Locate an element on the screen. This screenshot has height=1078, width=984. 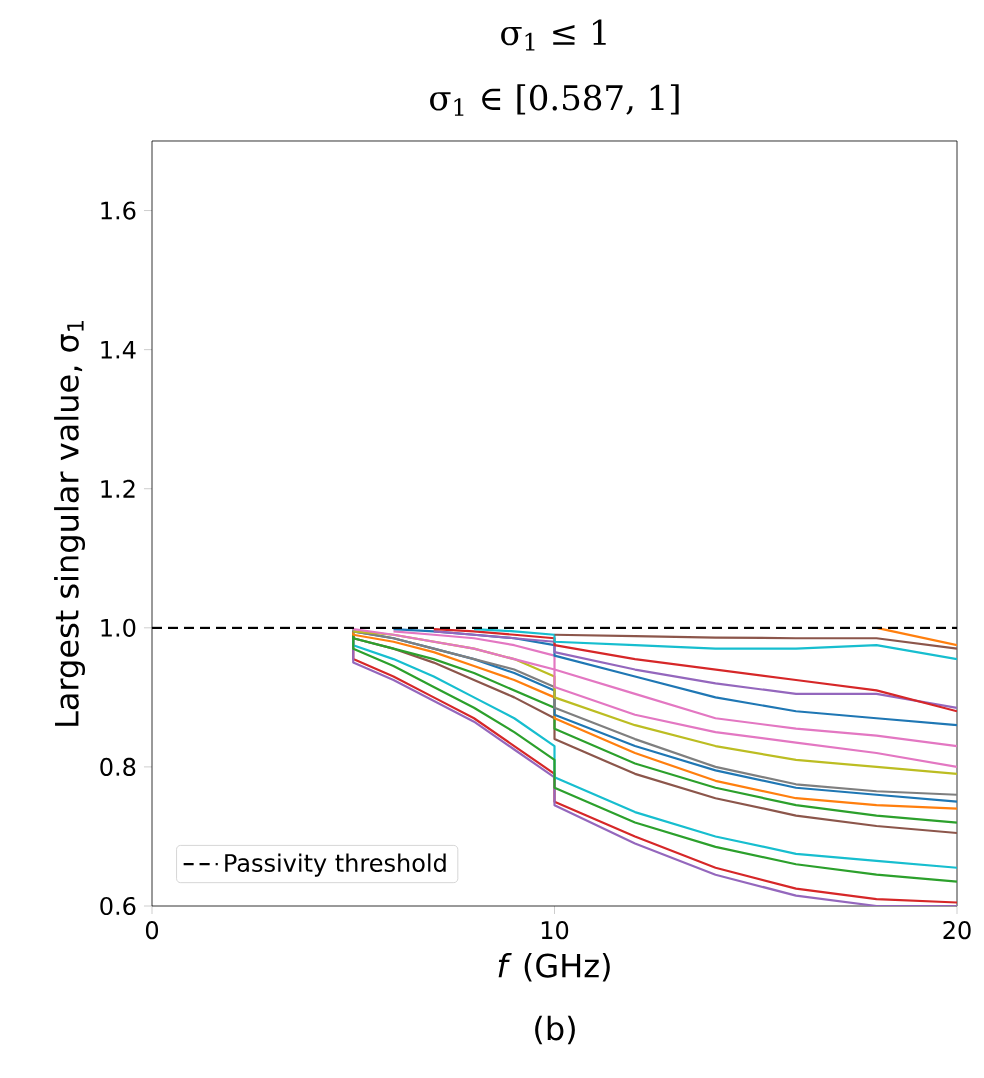
y-tick-label: 1.0 is located at coordinates (118, 627).